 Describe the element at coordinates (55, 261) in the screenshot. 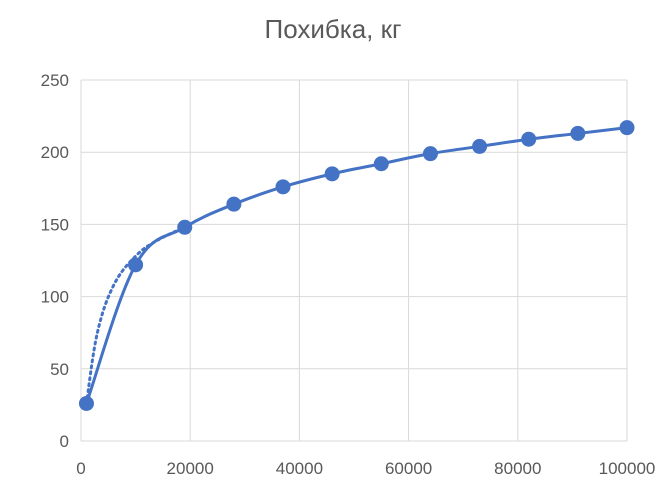

I see `y-axis-tick-labels: 0 50 100 150 200 250` at that location.